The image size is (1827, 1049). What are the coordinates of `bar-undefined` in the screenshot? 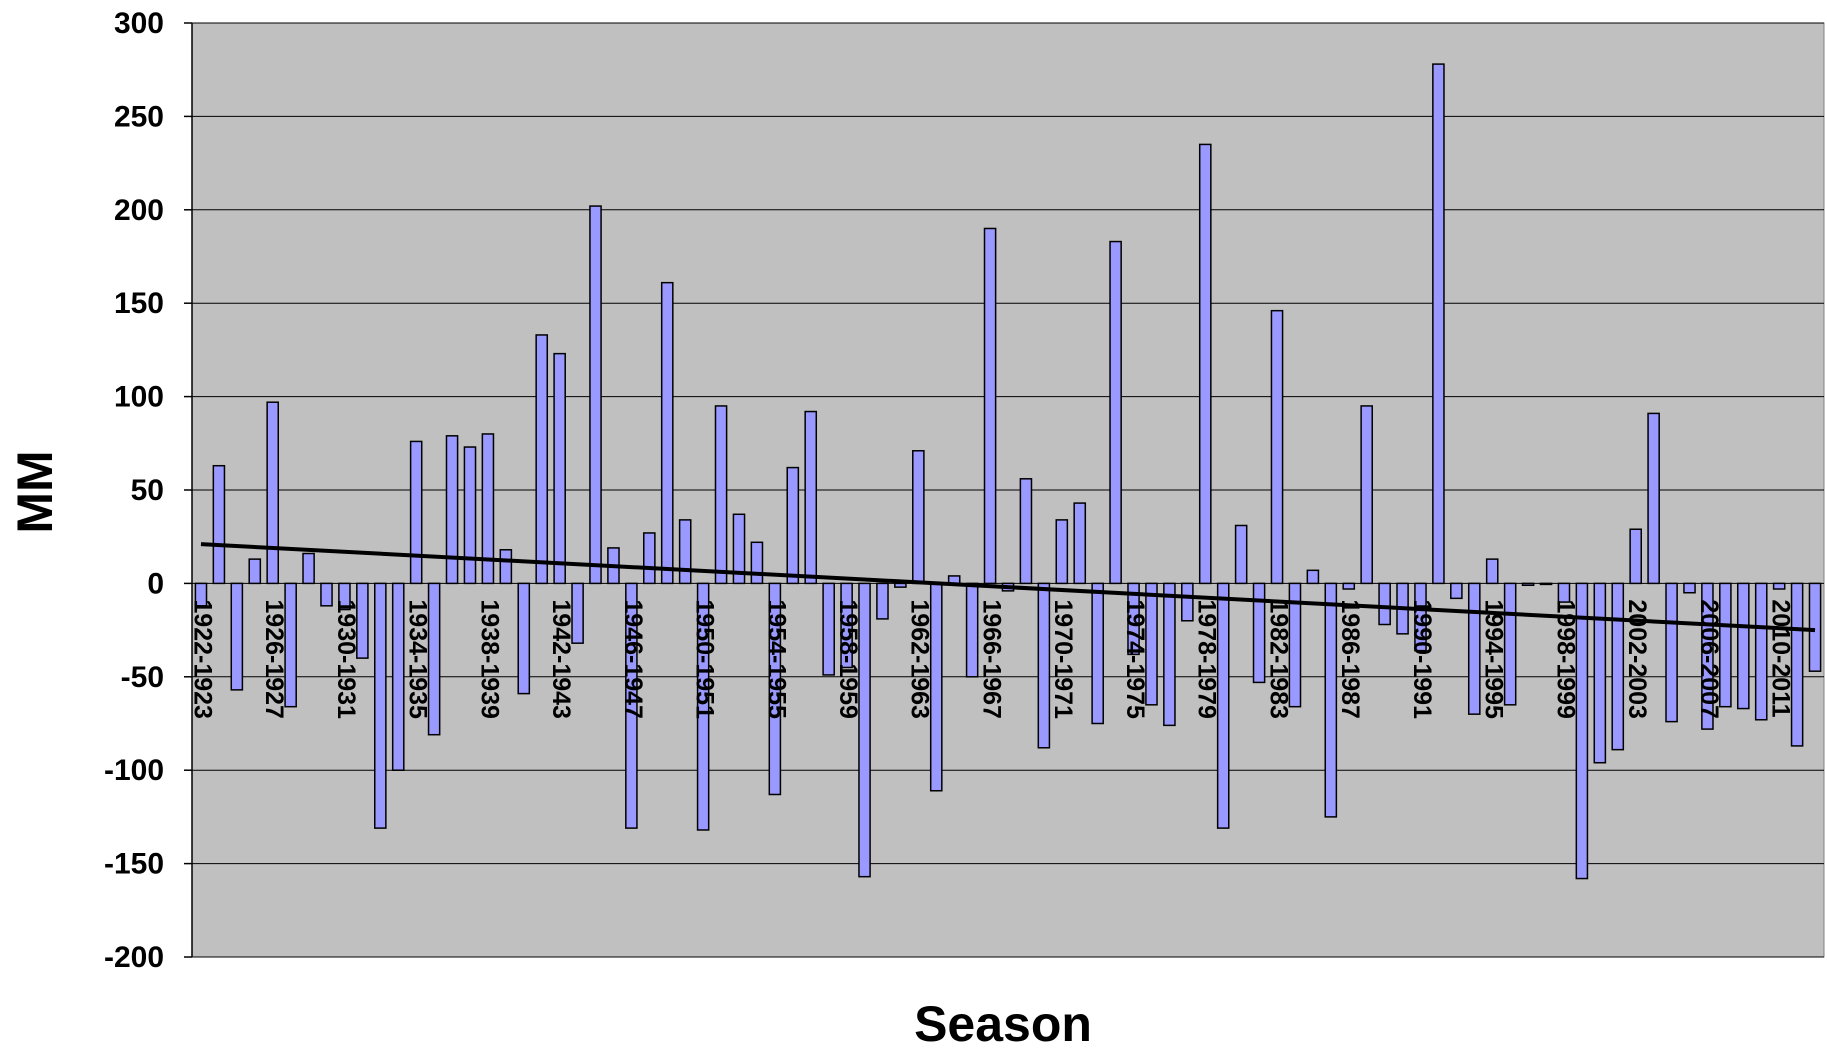 It's located at (1815, 627).